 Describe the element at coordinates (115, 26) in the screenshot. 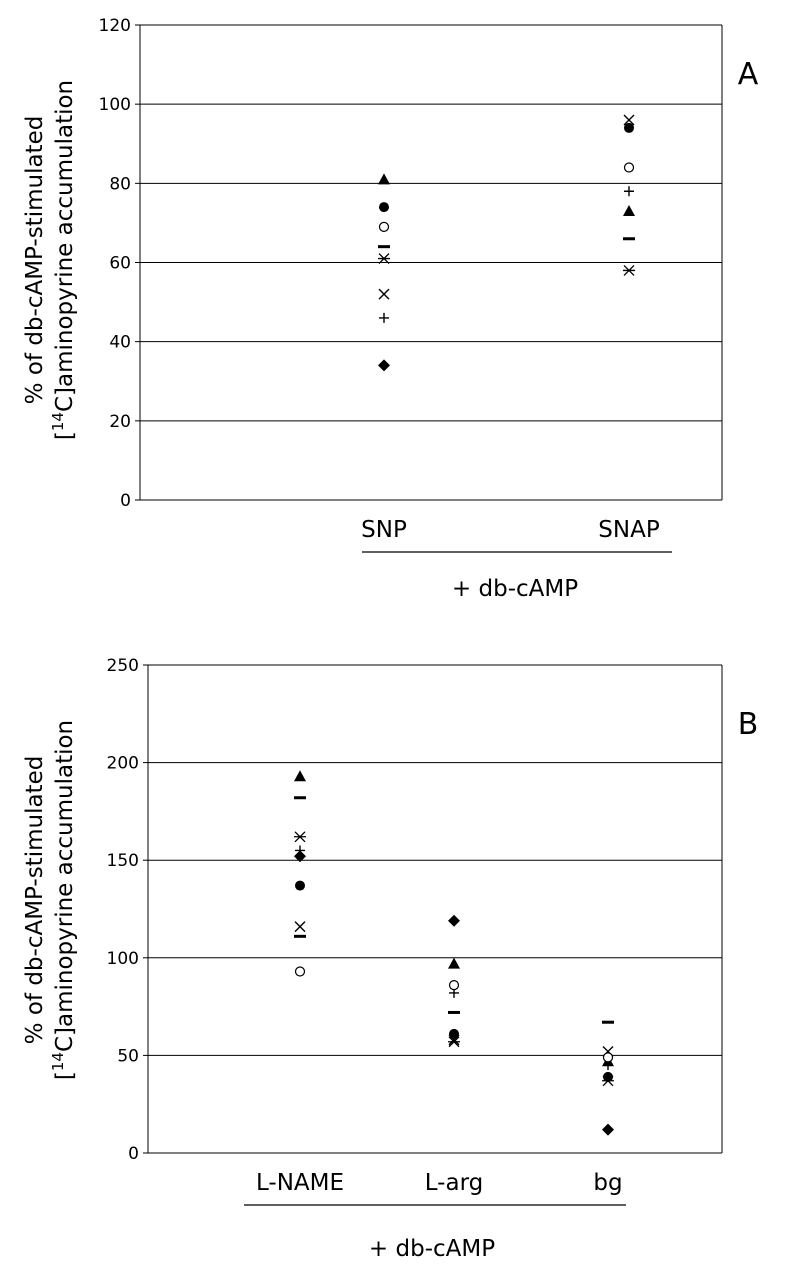

I see `y-tick-label: 120` at that location.